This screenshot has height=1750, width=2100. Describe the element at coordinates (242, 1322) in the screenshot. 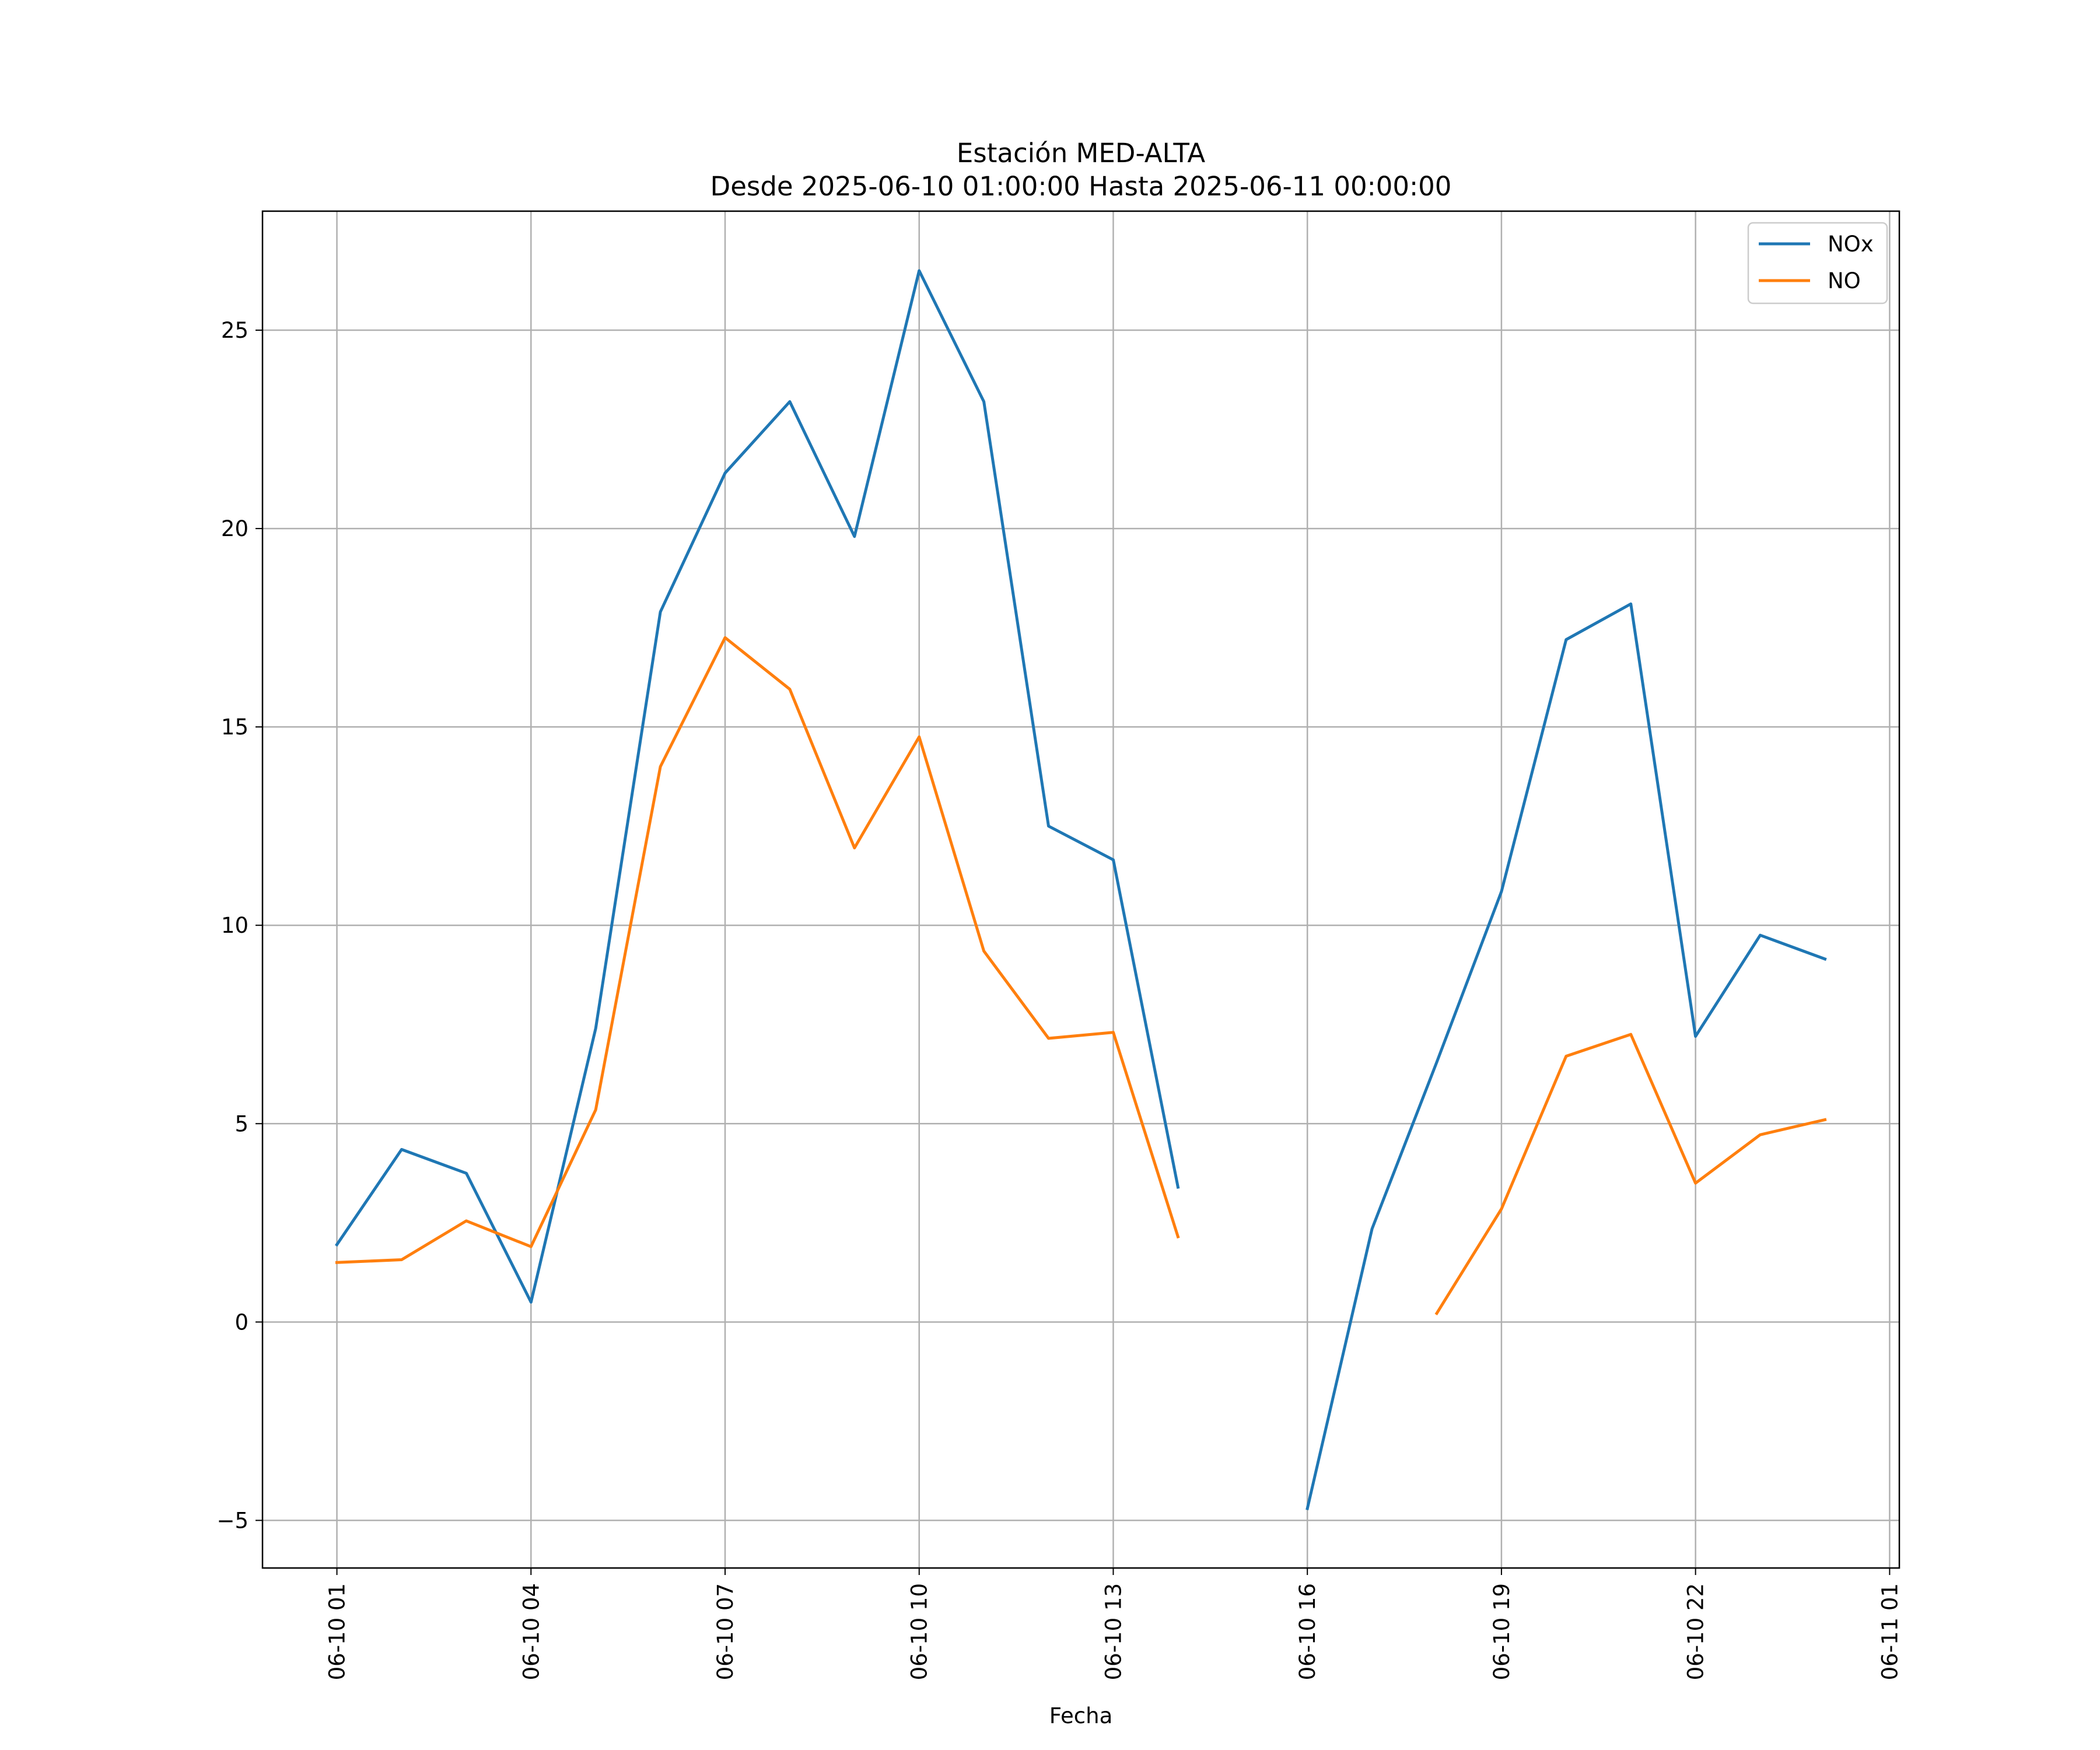

I see `y-tick-label: 0` at that location.